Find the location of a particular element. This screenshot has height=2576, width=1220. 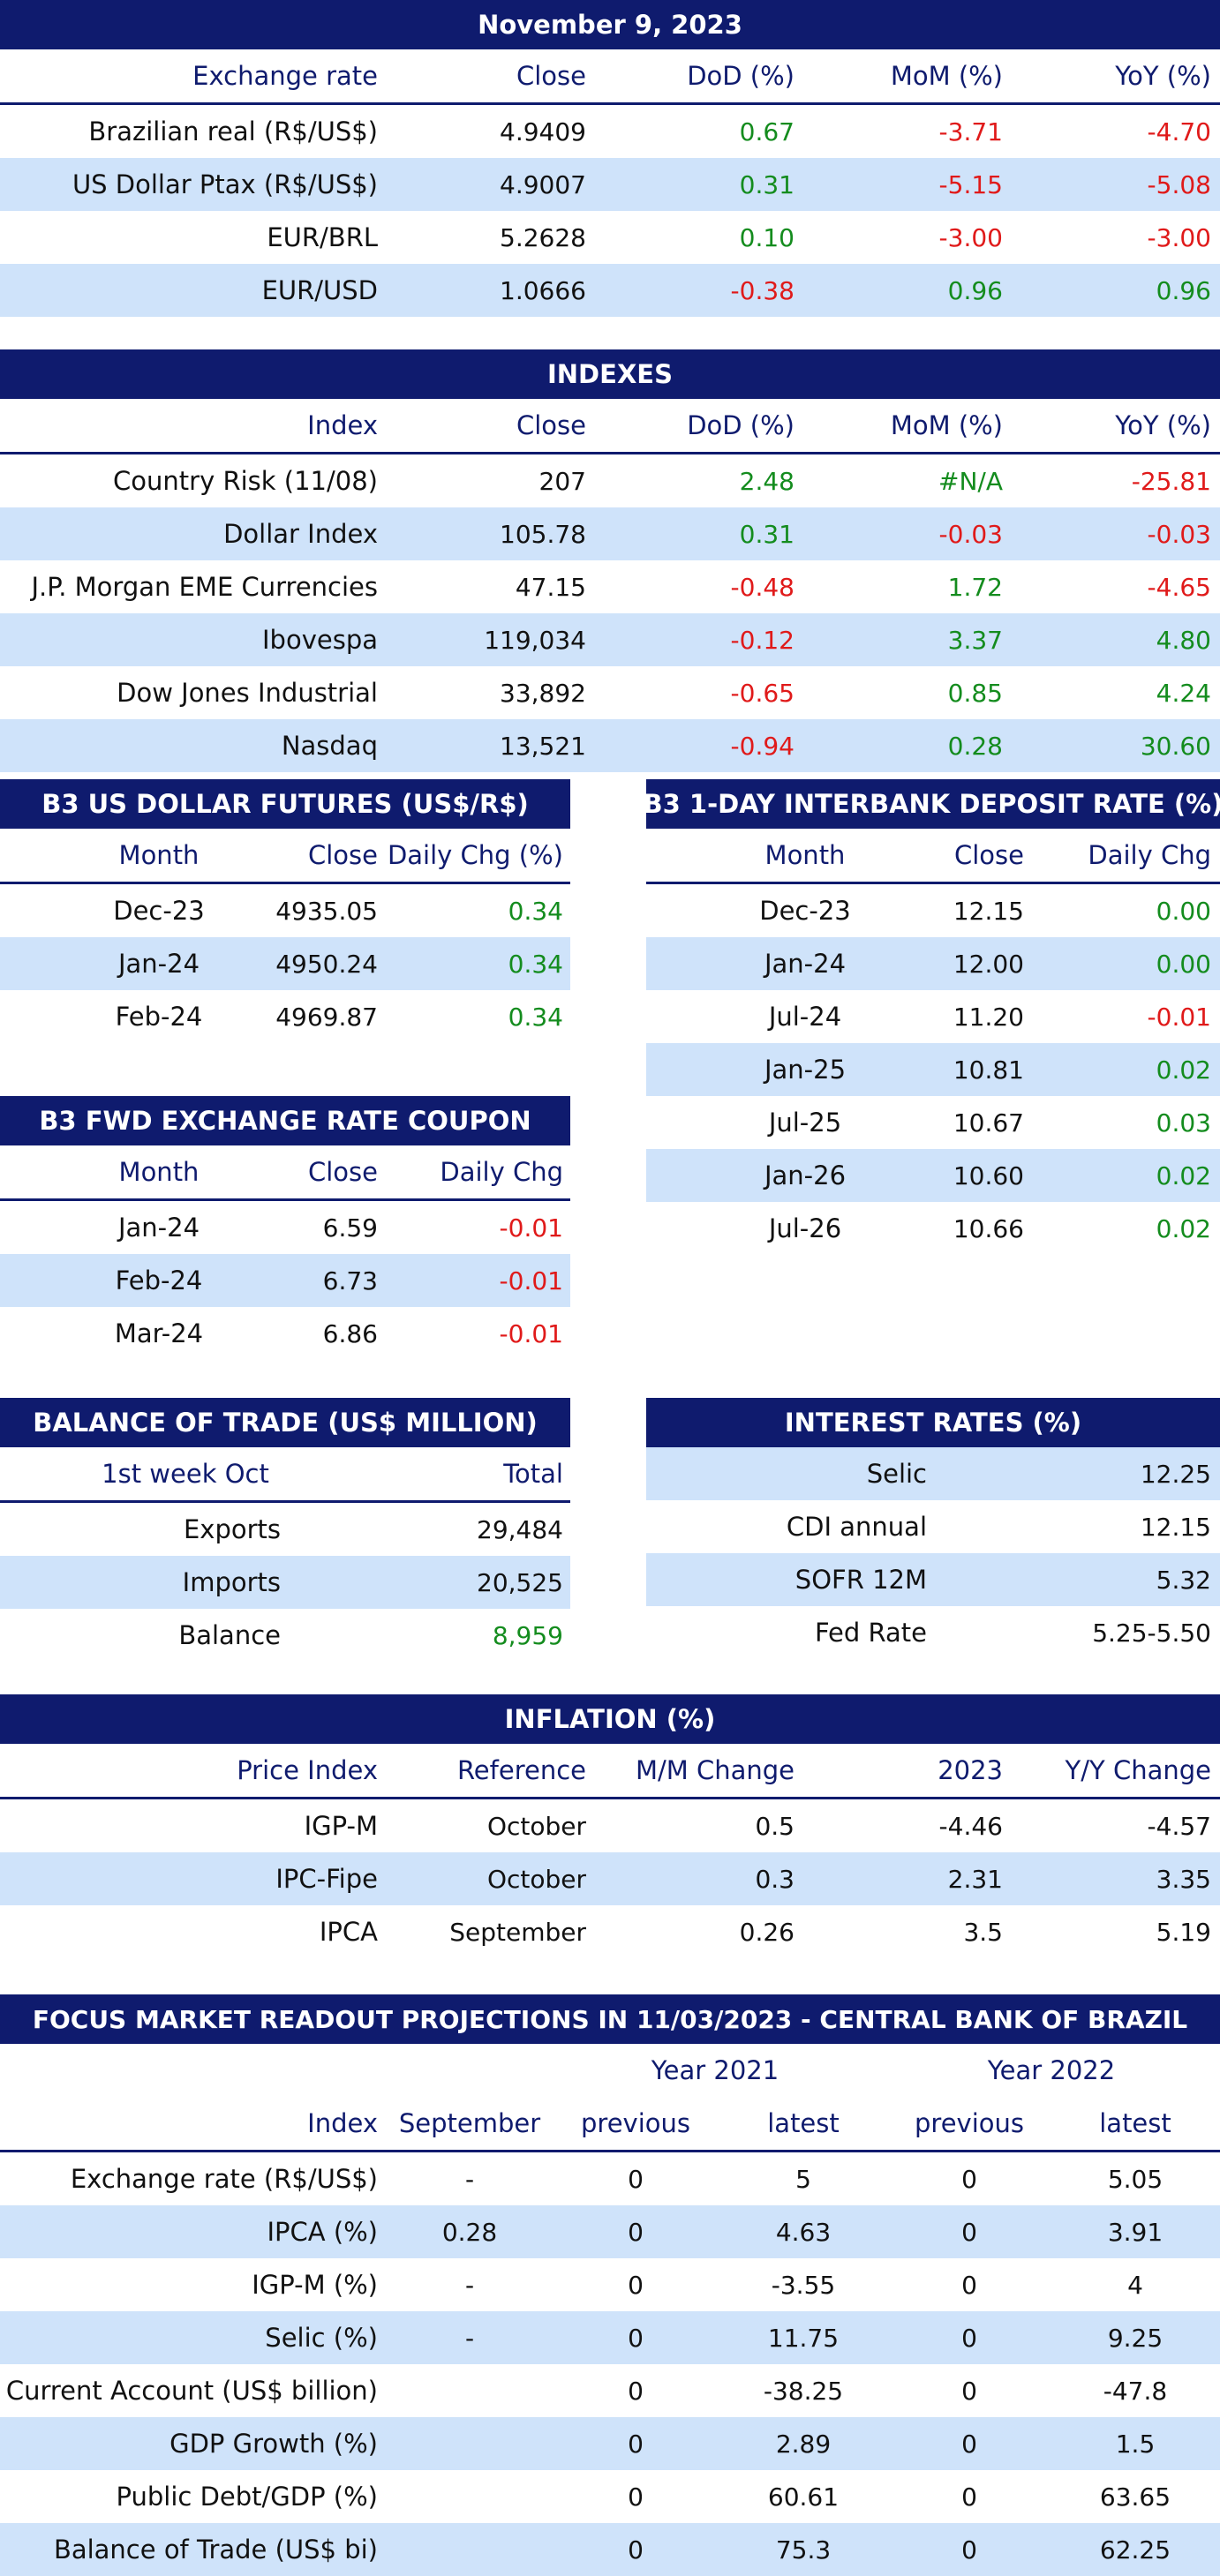

dod-value: -0.65 is located at coordinates (762, 693).